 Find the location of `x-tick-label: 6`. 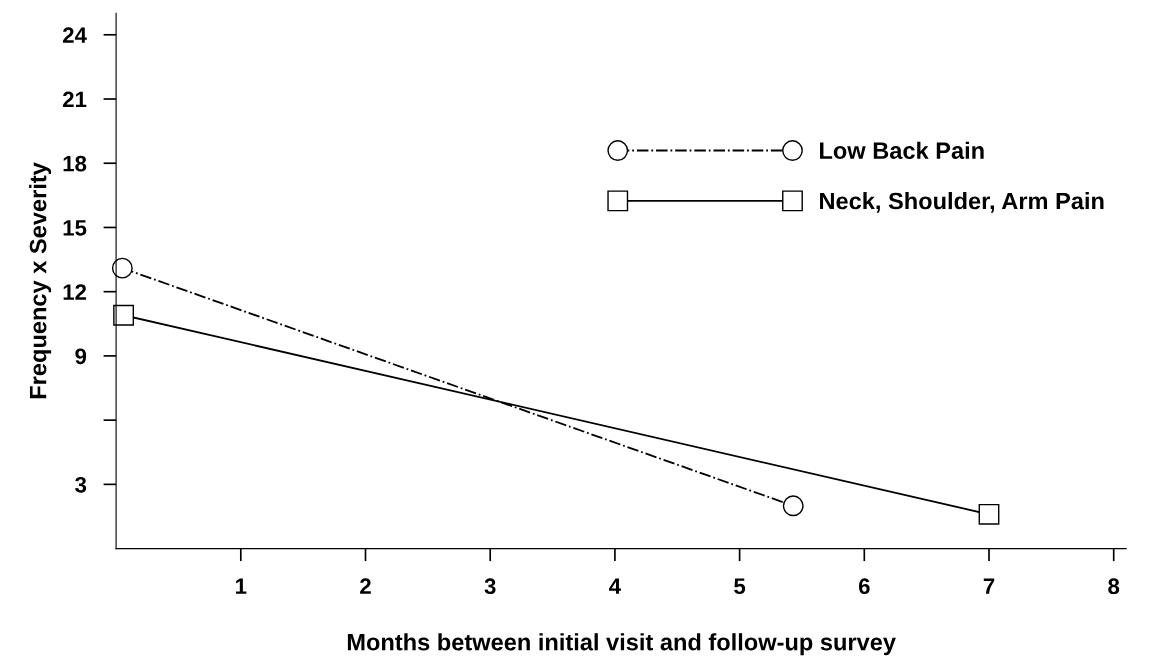

x-tick-label: 6 is located at coordinates (864, 586).